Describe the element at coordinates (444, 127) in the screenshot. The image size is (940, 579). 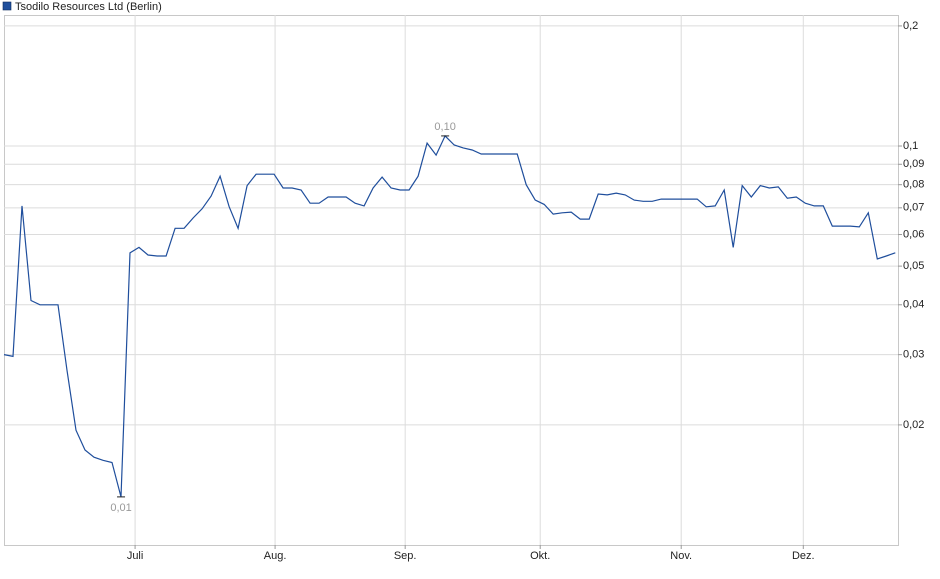
I see `value-label: 0,10` at that location.